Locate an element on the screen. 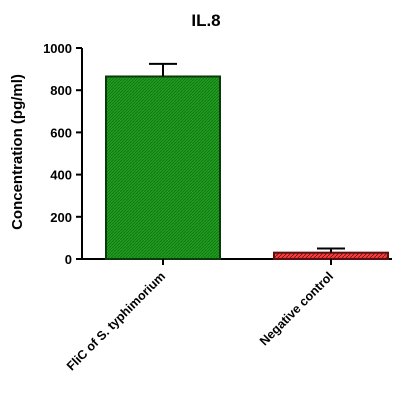 This screenshot has width=414, height=407. chart-title: IL.8 is located at coordinates (205, 20).